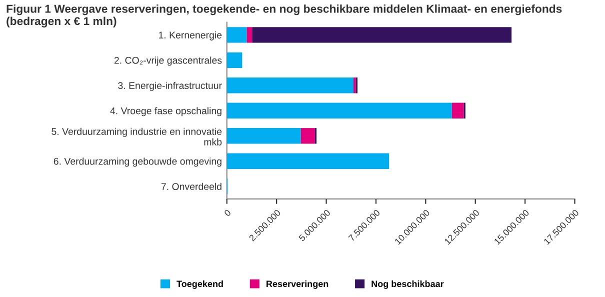 The image size is (605, 297). What do you see at coordinates (191, 186) in the screenshot?
I see `y-tick-label: 7. Onverdeeld` at bounding box center [191, 186].